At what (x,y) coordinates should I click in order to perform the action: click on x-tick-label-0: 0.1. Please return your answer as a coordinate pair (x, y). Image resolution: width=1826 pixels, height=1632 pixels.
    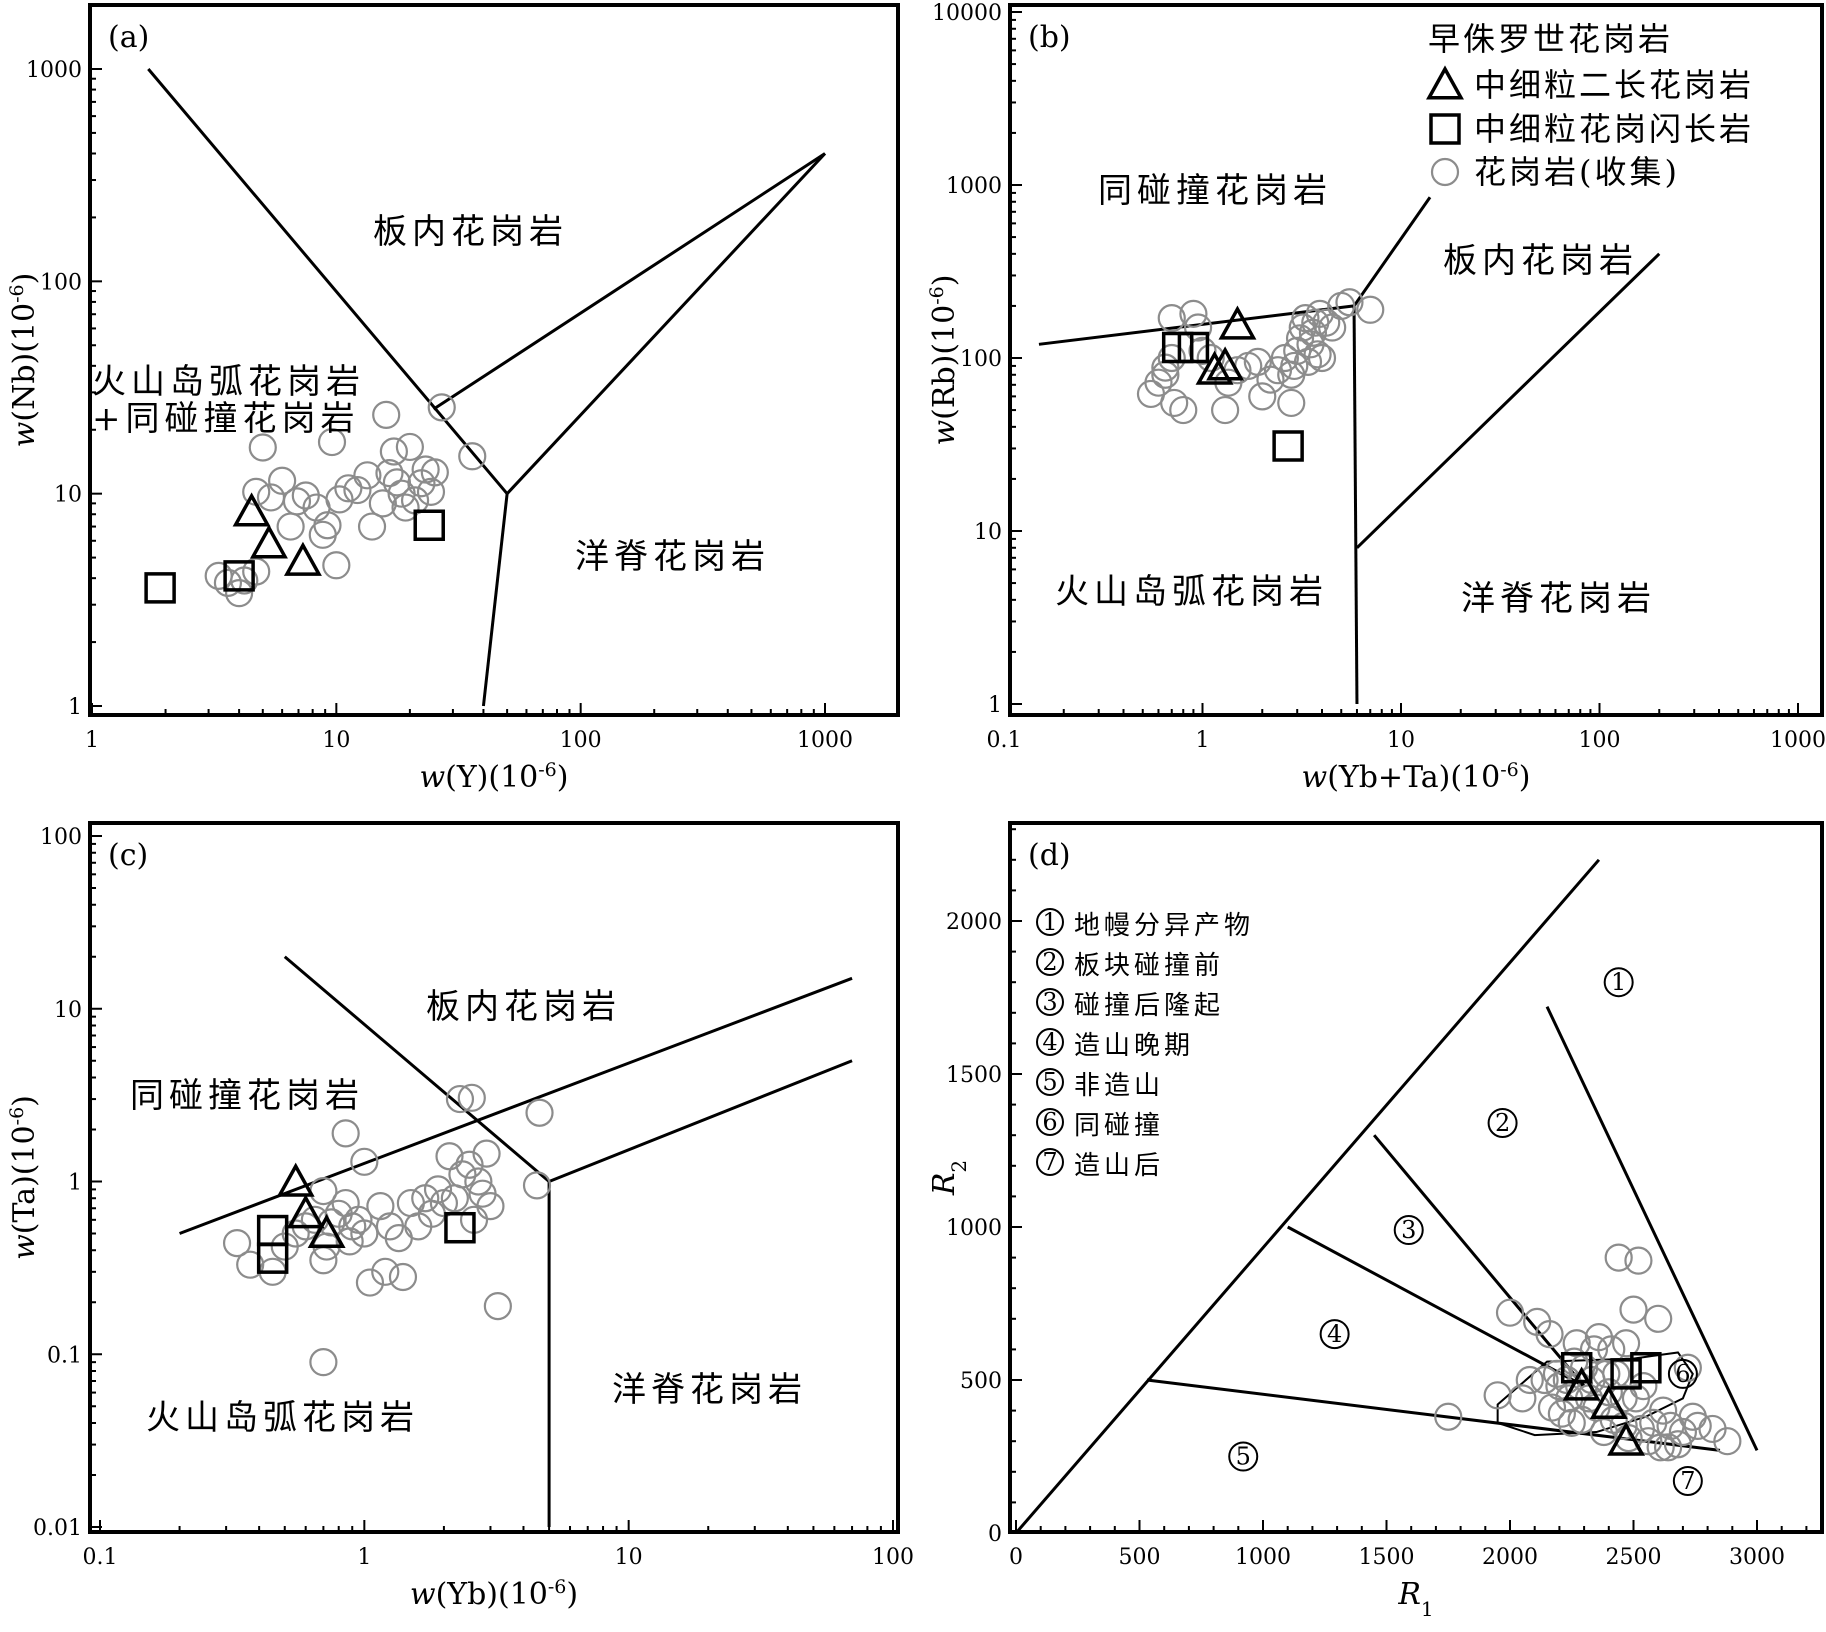
    Looking at the image, I should click on (100, 1557).